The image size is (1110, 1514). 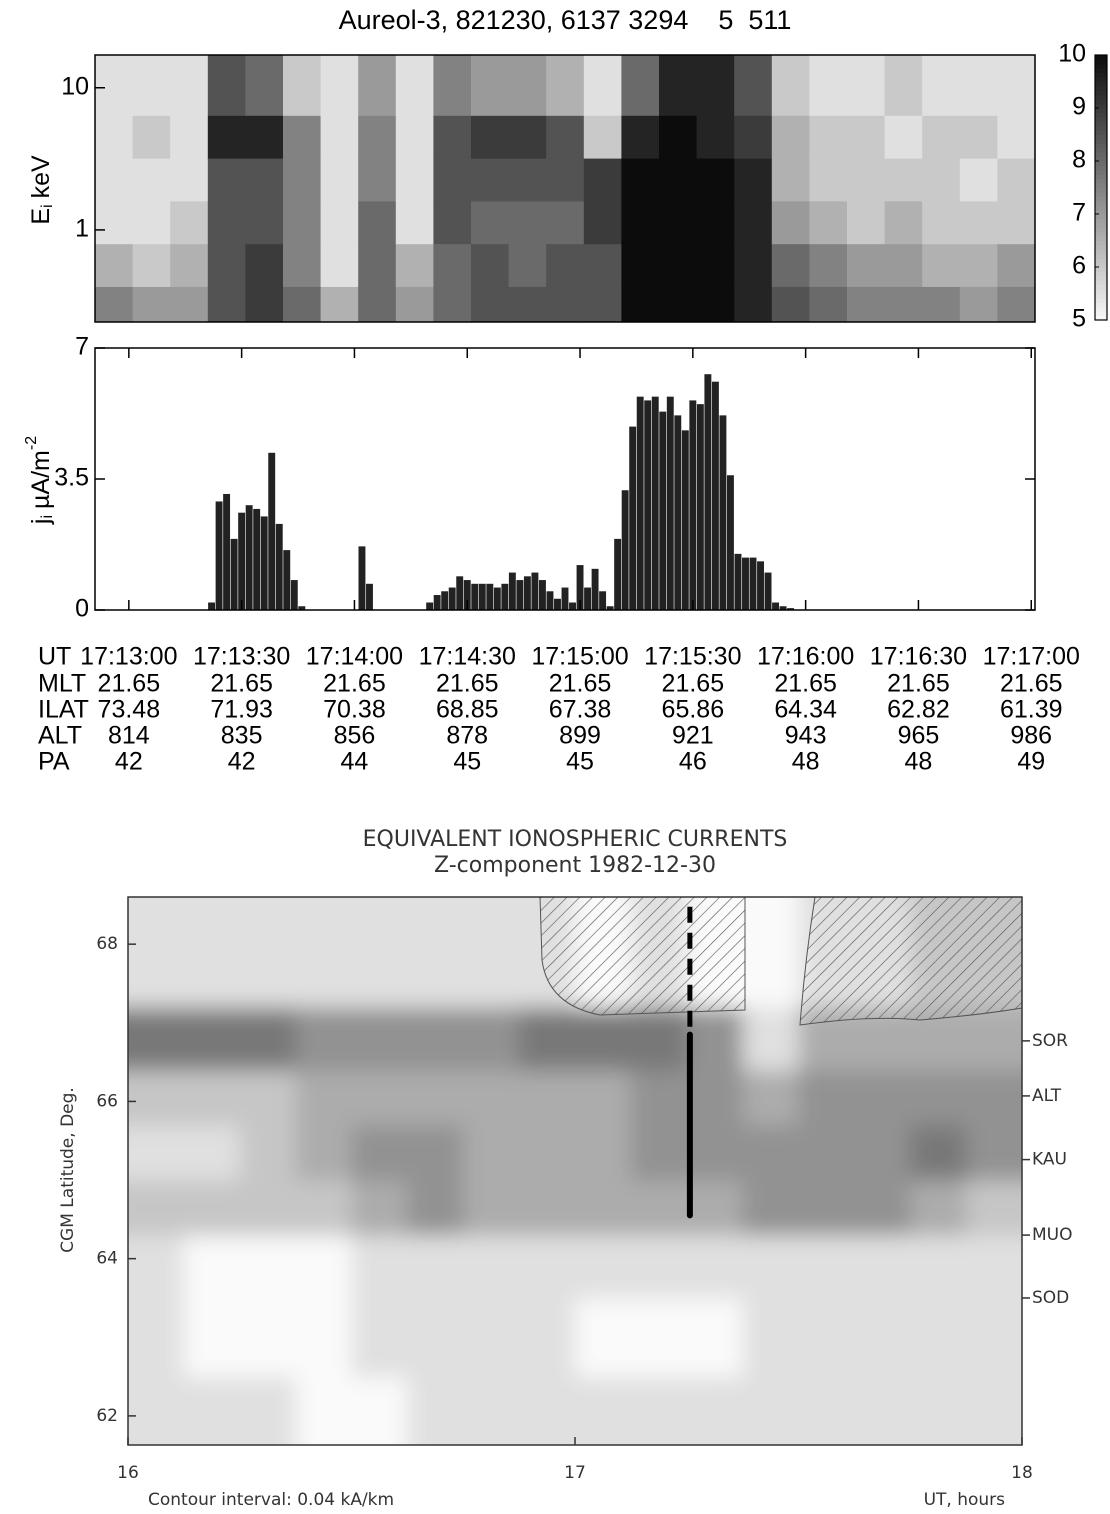 I want to click on x-axis-label: UT, hours, so click(x=965, y=1500).